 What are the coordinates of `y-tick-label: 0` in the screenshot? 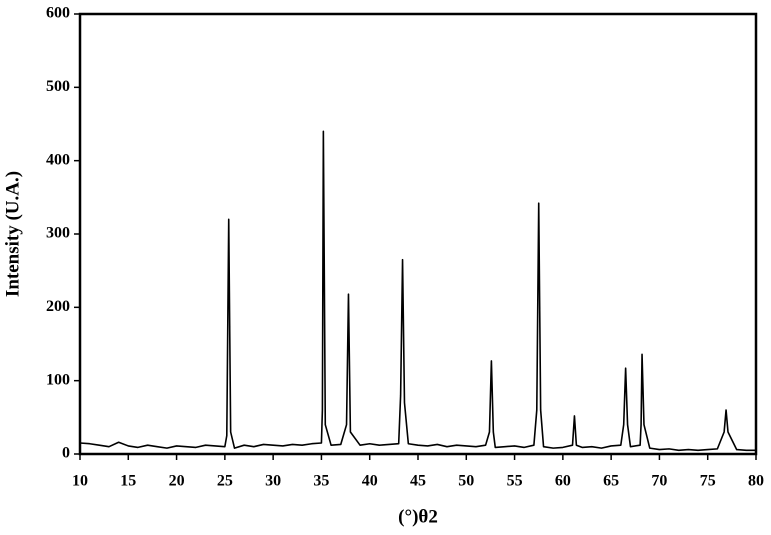 It's located at (66, 453).